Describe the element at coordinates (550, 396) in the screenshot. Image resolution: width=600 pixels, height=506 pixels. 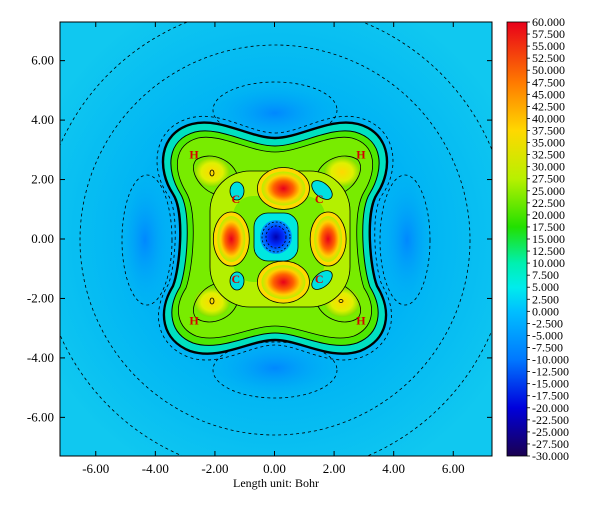
I see `colorbar-label: -17.500` at that location.